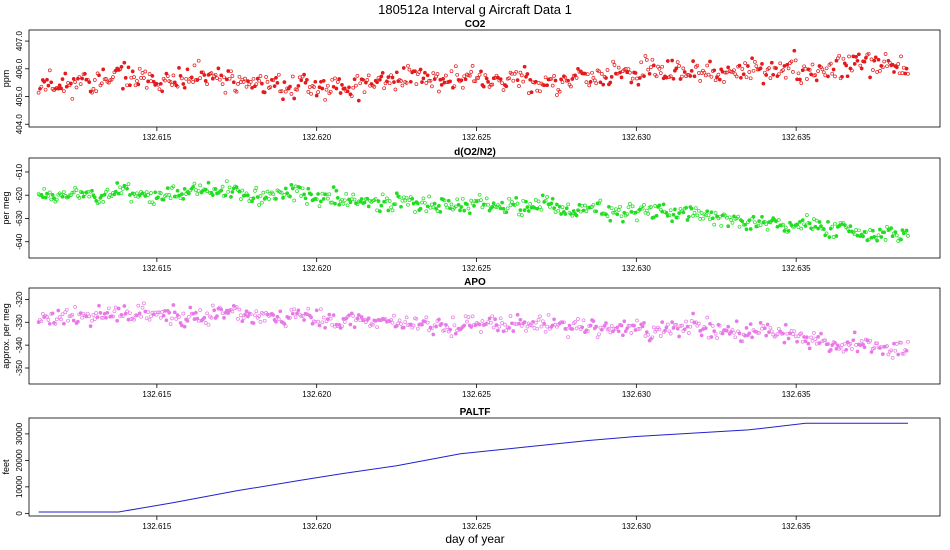 The width and height of the screenshot is (950, 550). What do you see at coordinates (6, 79) in the screenshot?
I see `y-axis-label: ppm` at bounding box center [6, 79].